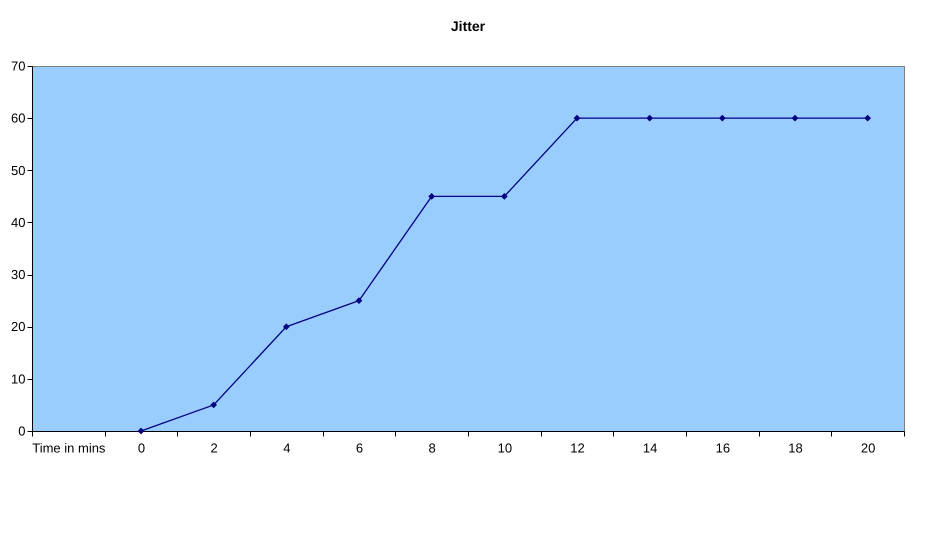 This screenshot has height=559, width=938. Describe the element at coordinates (286, 448) in the screenshot. I see `x-tick-label: 4` at that location.